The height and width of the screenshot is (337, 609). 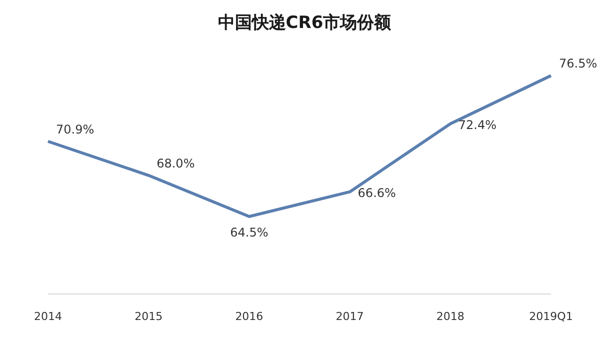 I want to click on data-label: 66.6%, so click(x=377, y=193).